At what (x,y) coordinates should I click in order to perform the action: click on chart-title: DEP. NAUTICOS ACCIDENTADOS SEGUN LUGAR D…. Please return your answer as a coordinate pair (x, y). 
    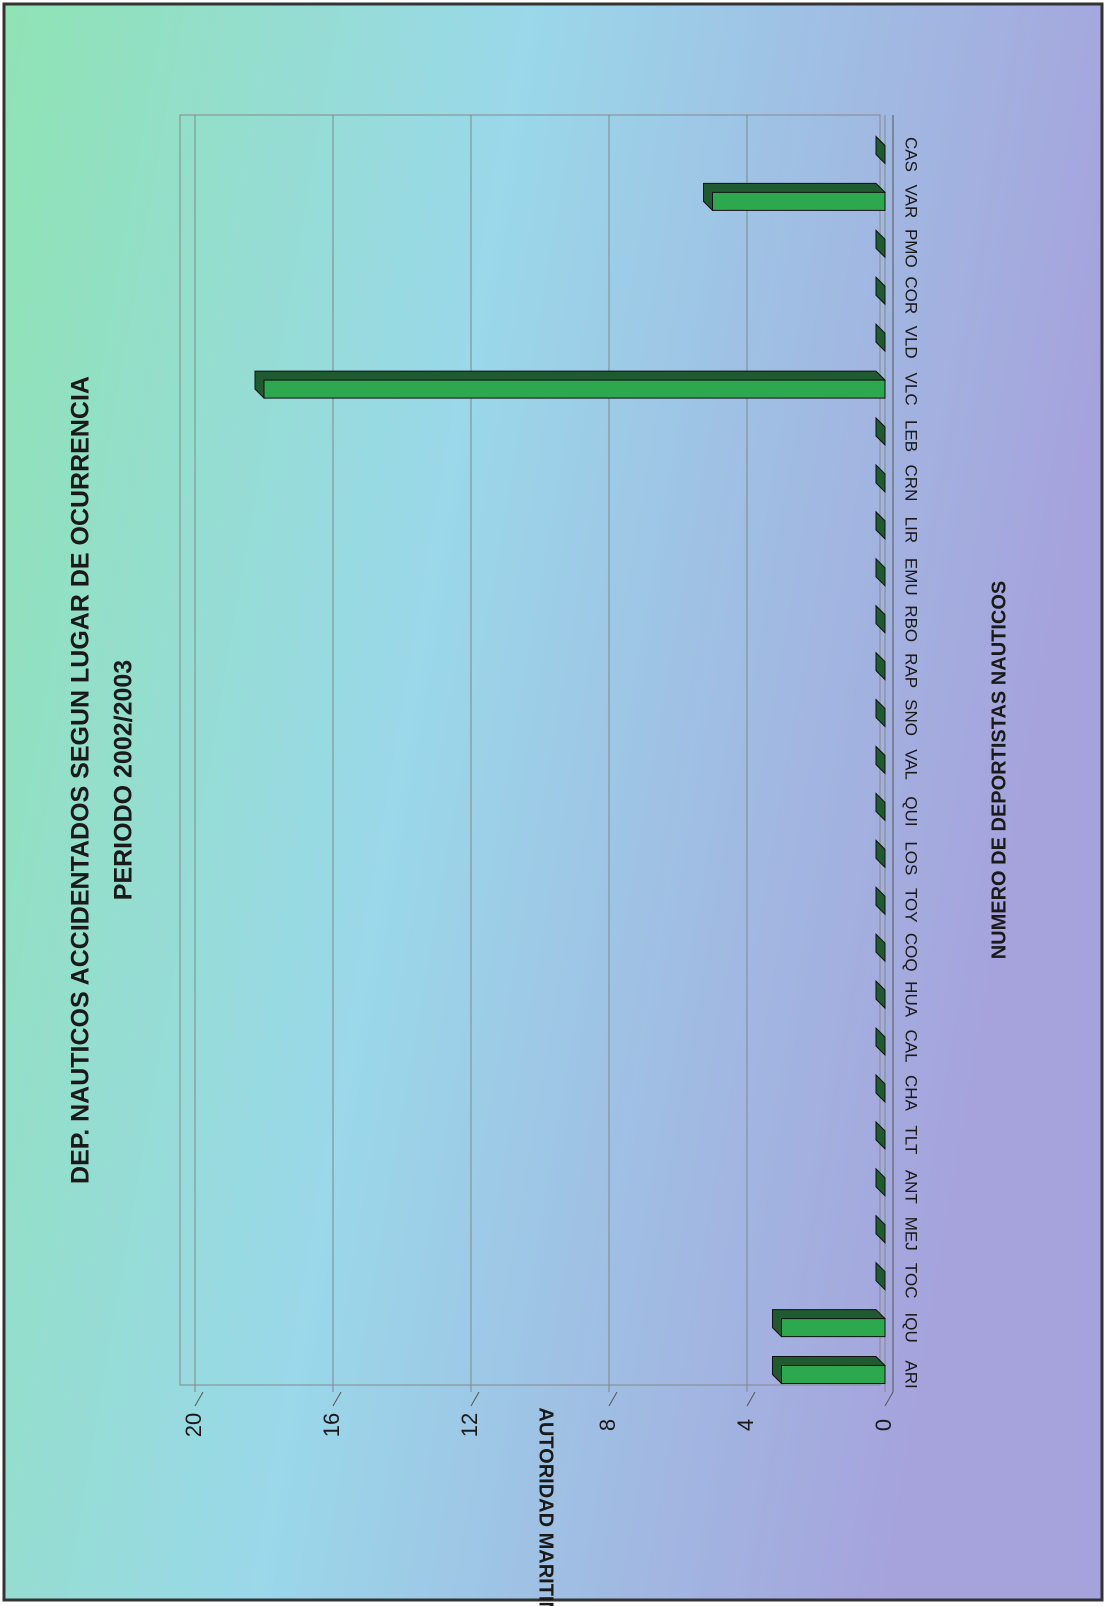
    Looking at the image, I should click on (81, 780).